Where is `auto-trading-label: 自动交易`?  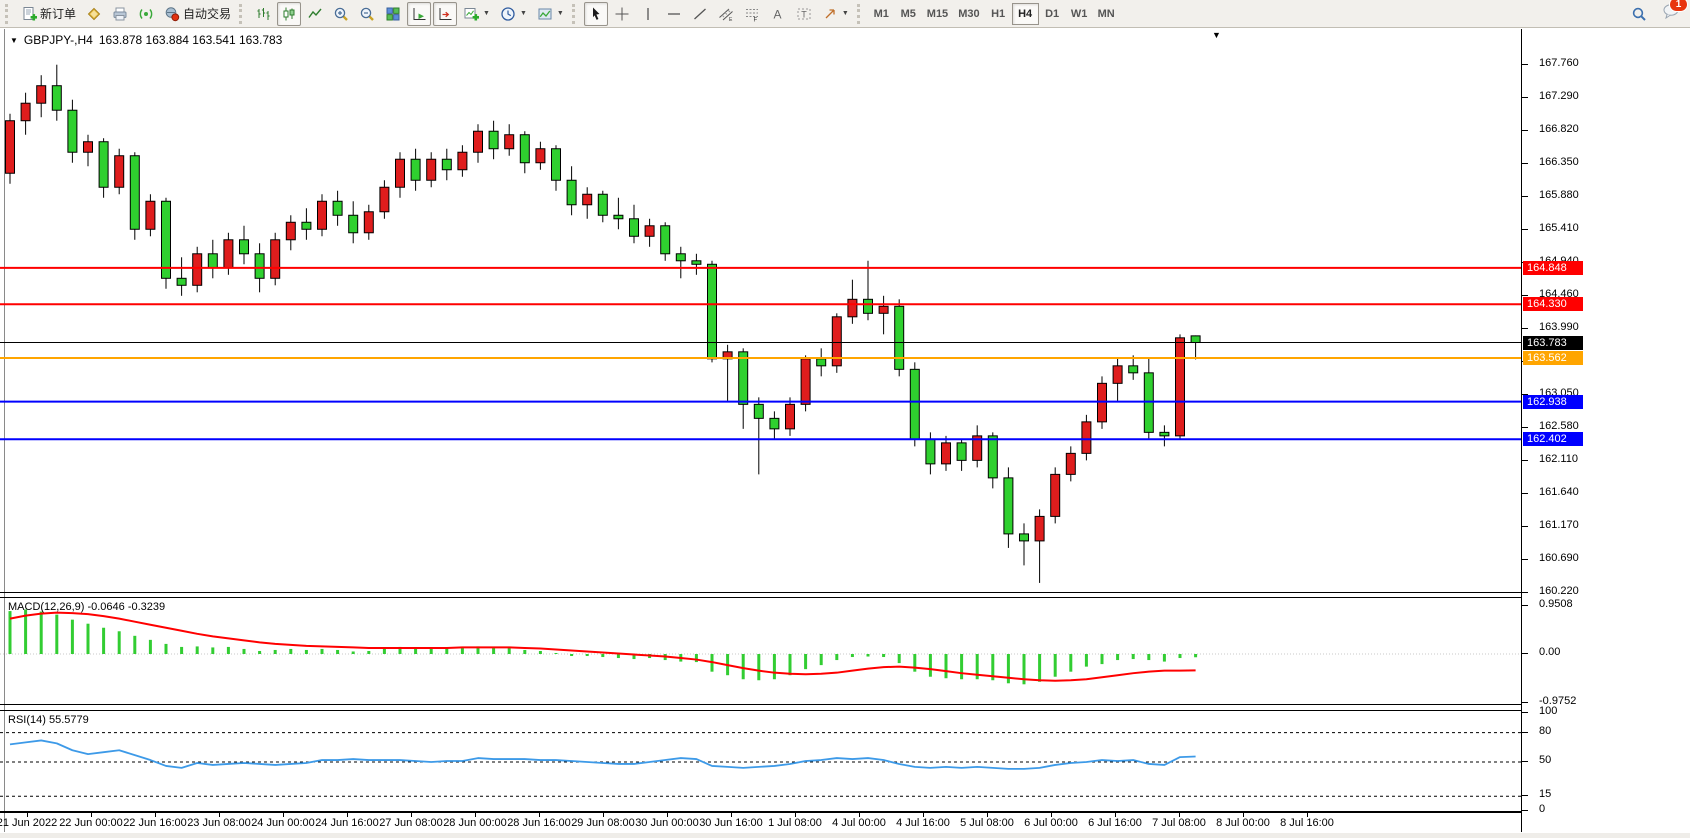 auto-trading-label: 自动交易 is located at coordinates (207, 14).